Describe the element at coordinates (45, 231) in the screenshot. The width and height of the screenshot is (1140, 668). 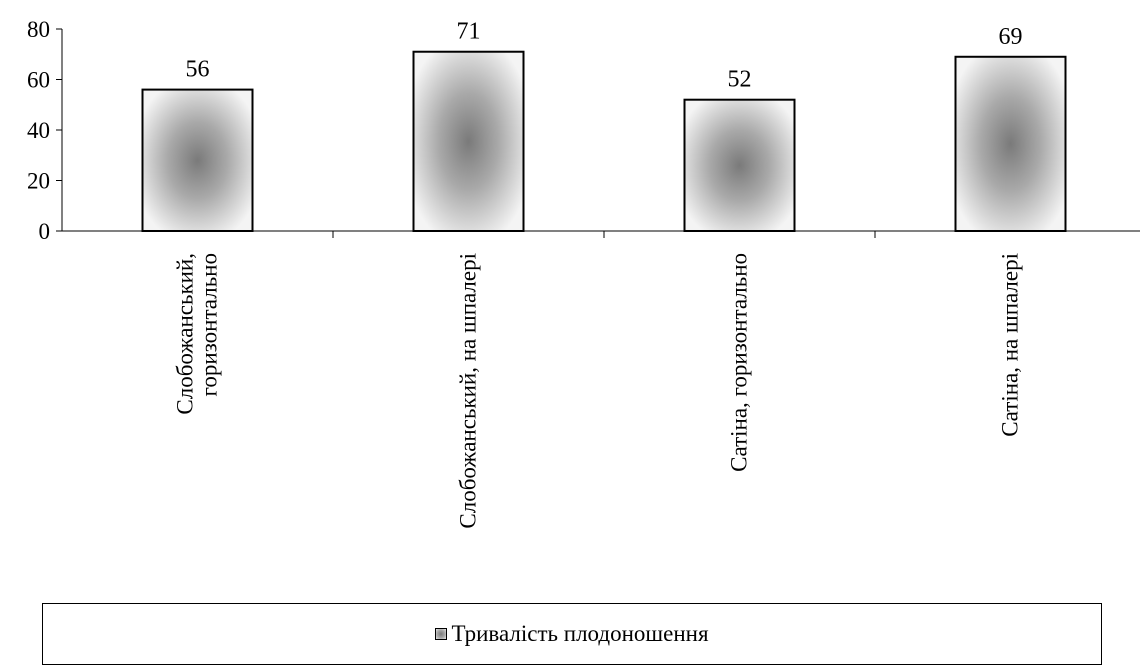
I see `y-tick-label: 0` at that location.